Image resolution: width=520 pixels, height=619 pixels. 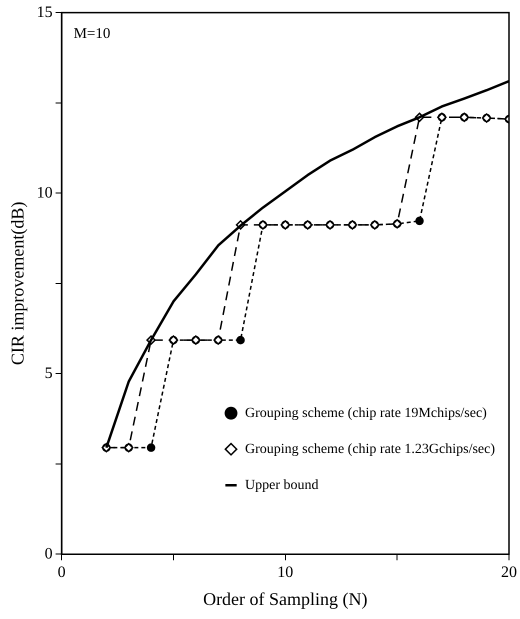 What do you see at coordinates (44, 12) in the screenshot?
I see `y-tick-label: 15` at bounding box center [44, 12].